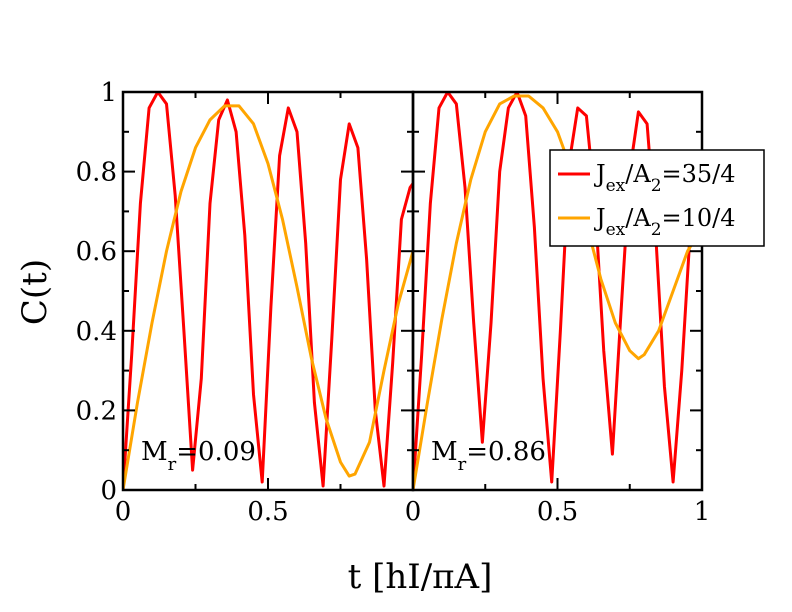 The image size is (792, 612). What do you see at coordinates (96, 332) in the screenshot?
I see `y-tick-label: 0.4` at bounding box center [96, 332].